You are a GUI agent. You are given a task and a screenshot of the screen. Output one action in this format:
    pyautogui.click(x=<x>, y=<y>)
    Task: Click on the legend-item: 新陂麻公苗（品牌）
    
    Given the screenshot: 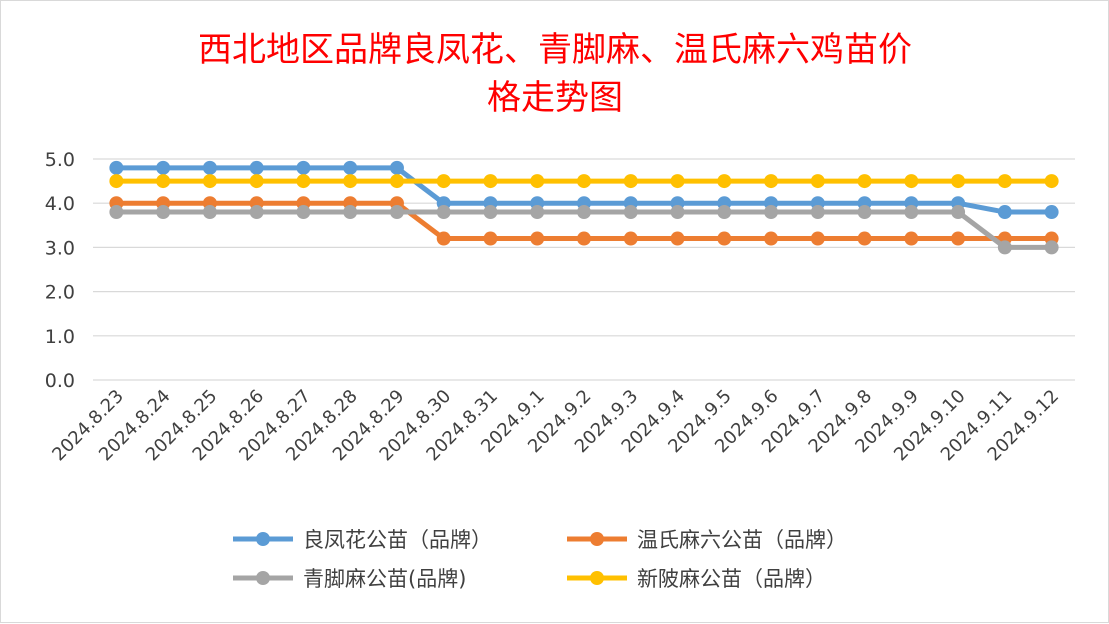 What is the action you would take?
    pyautogui.click(x=696, y=579)
    